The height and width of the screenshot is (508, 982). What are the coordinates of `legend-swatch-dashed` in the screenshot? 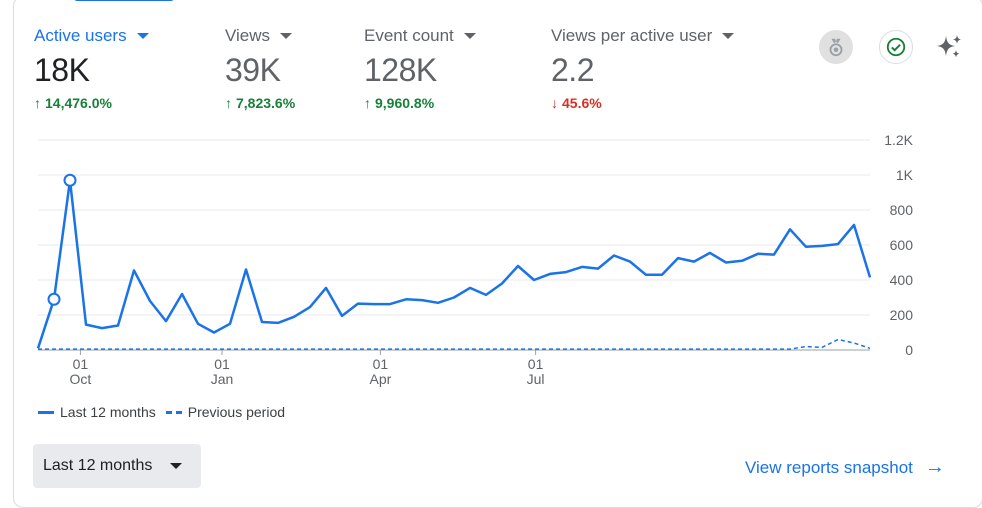 It's located at (173, 412).